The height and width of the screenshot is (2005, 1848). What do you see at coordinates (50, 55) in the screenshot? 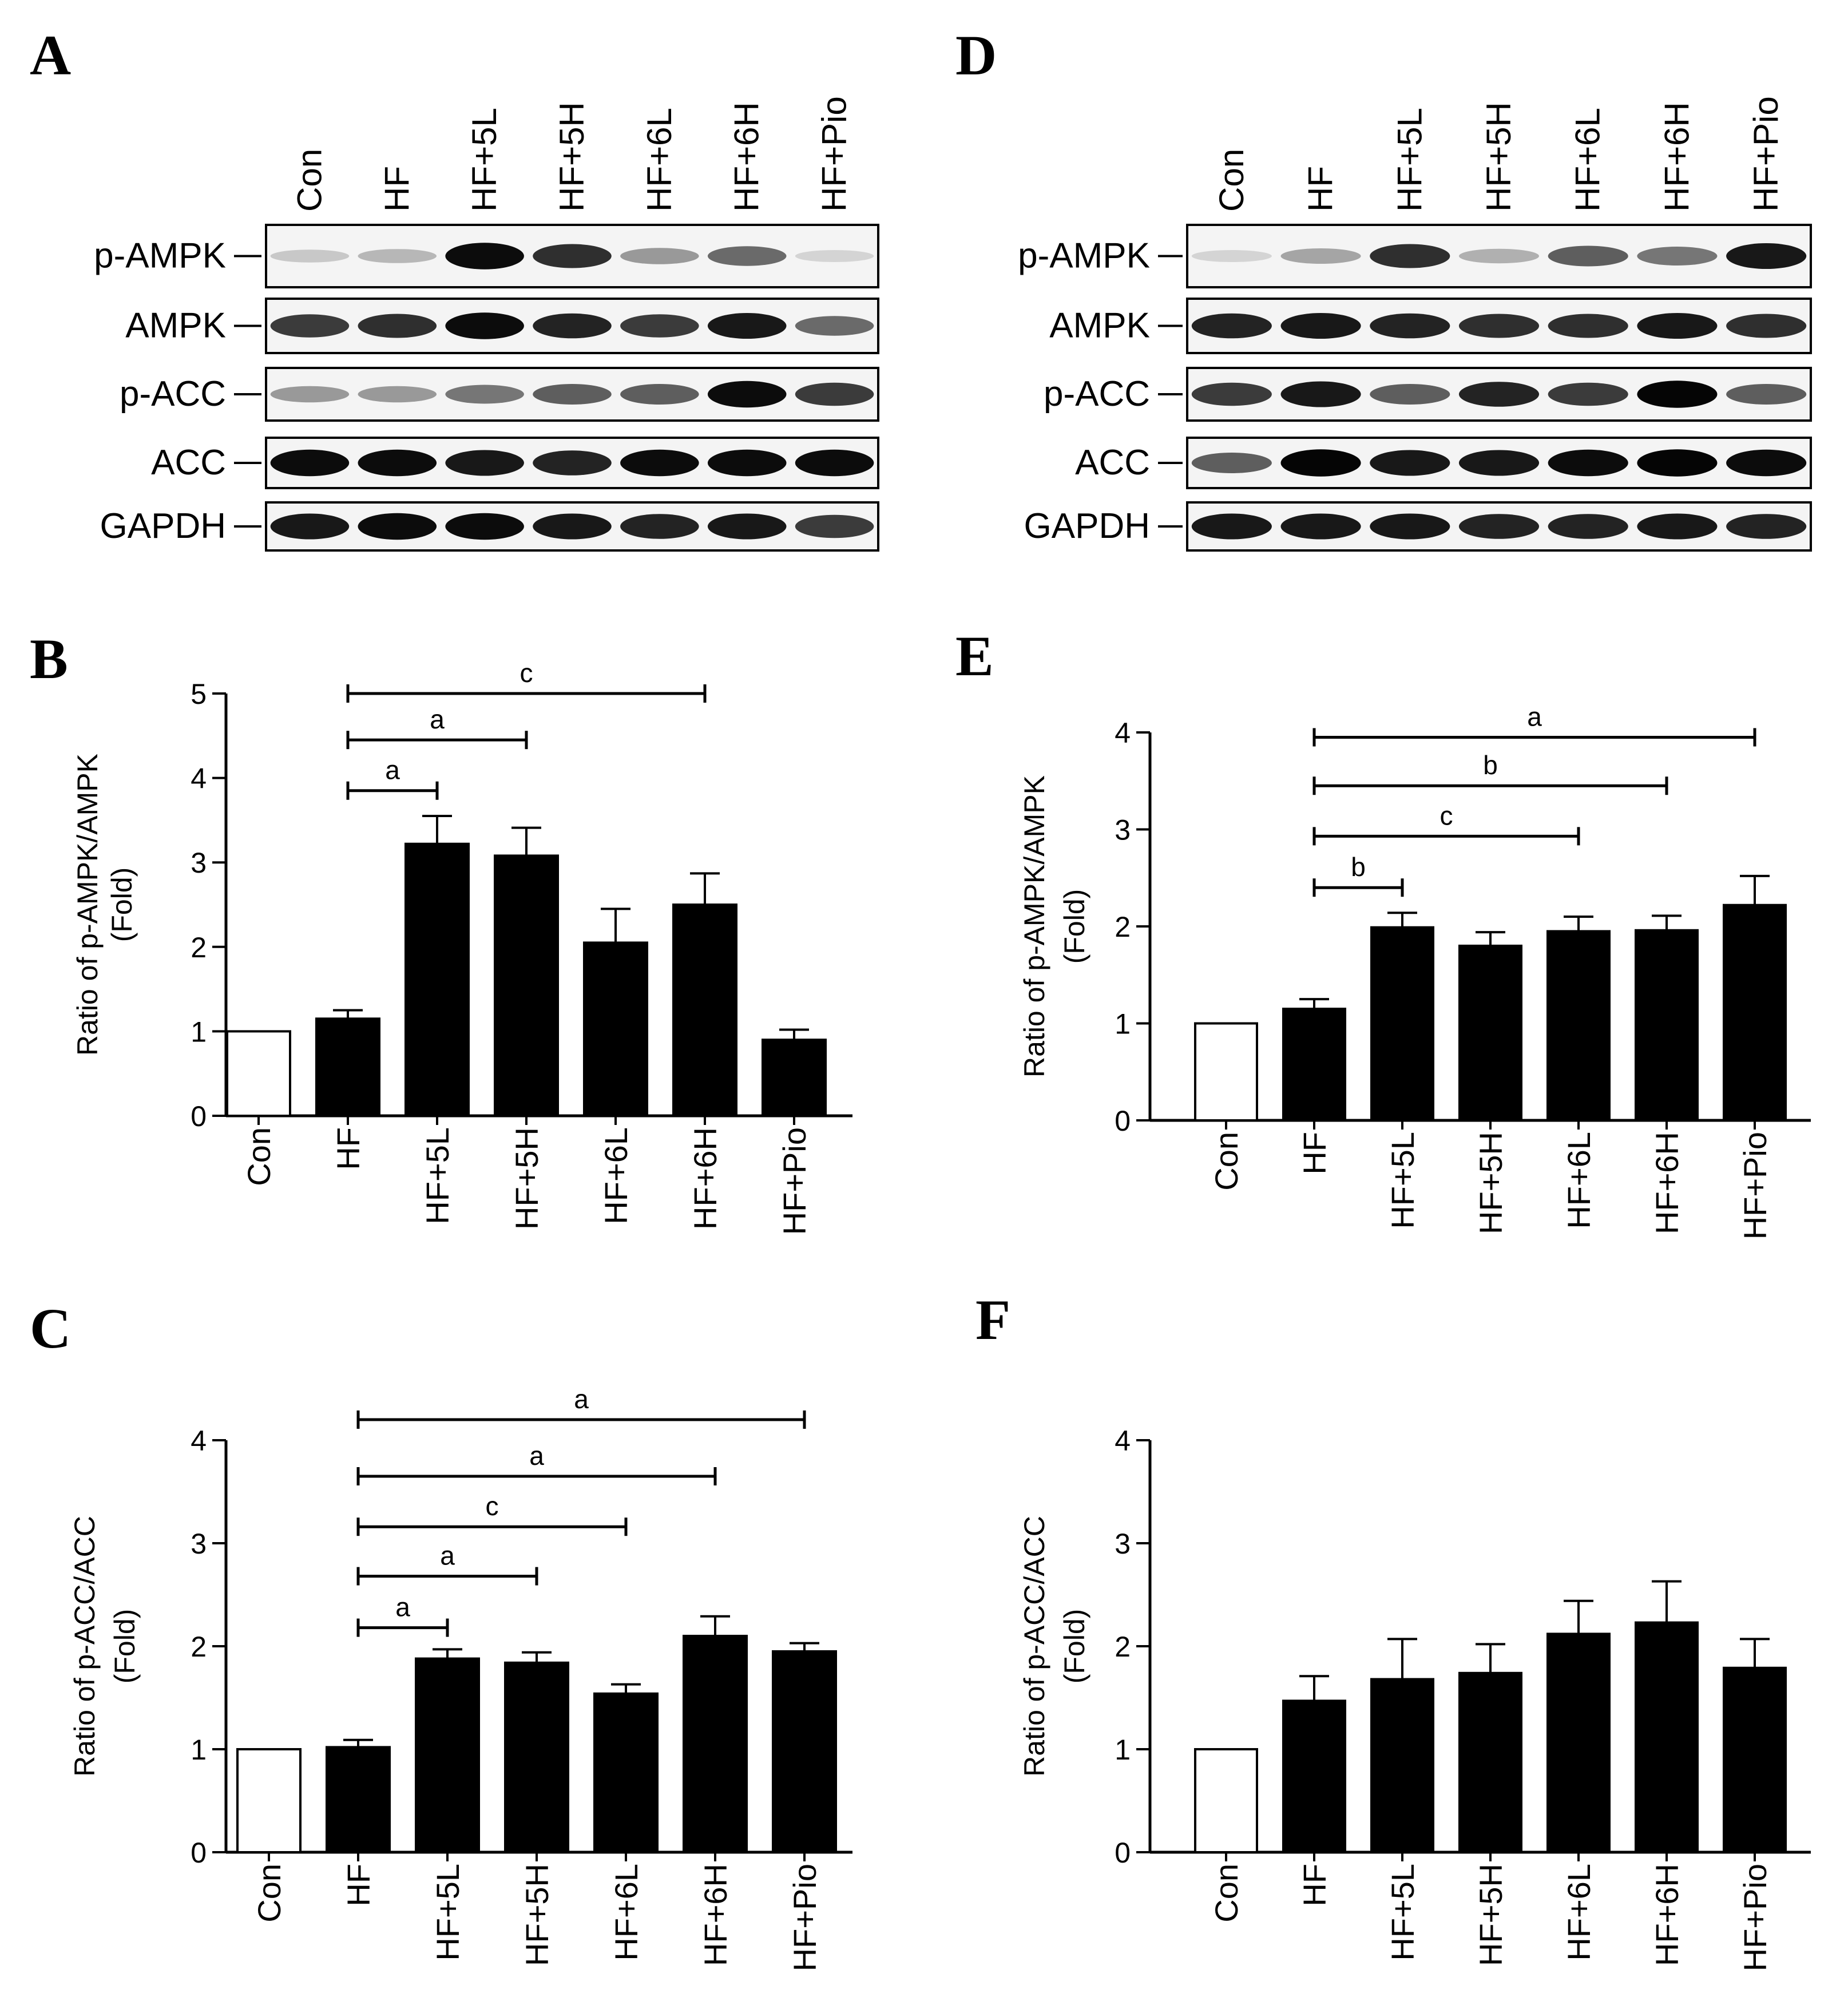
I see `panel-letter-a: A` at bounding box center [50, 55].